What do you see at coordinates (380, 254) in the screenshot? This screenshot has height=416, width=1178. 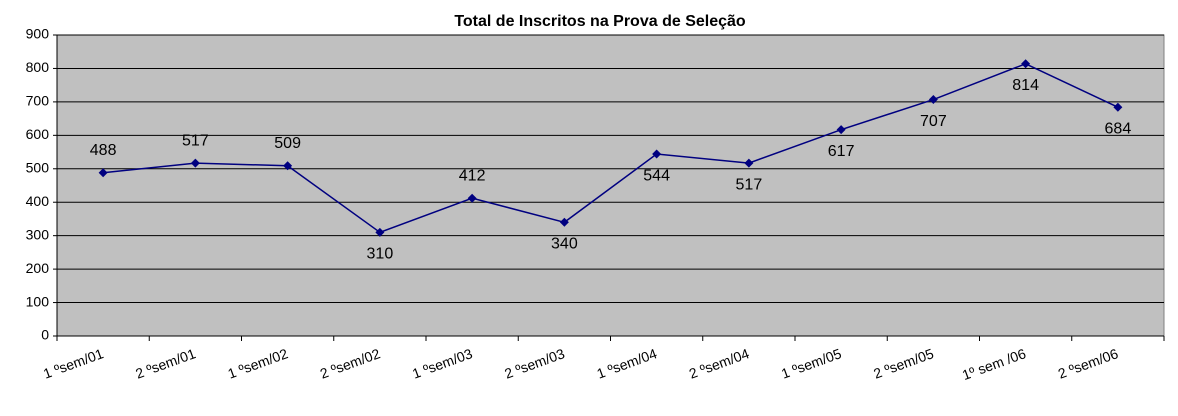 I see `data-label: 310` at bounding box center [380, 254].